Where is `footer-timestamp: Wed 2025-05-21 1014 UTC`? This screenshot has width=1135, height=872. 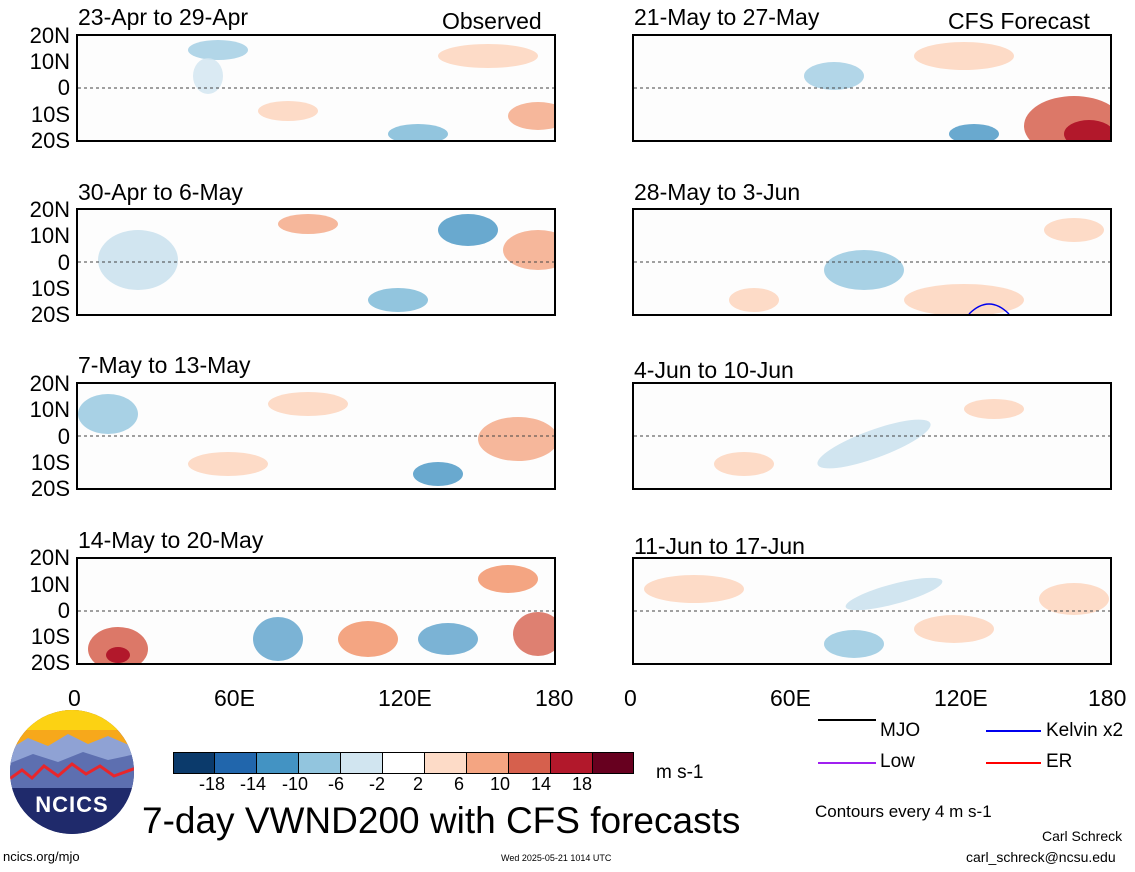 footer-timestamp: Wed 2025-05-21 1014 UTC is located at coordinates (556, 858).